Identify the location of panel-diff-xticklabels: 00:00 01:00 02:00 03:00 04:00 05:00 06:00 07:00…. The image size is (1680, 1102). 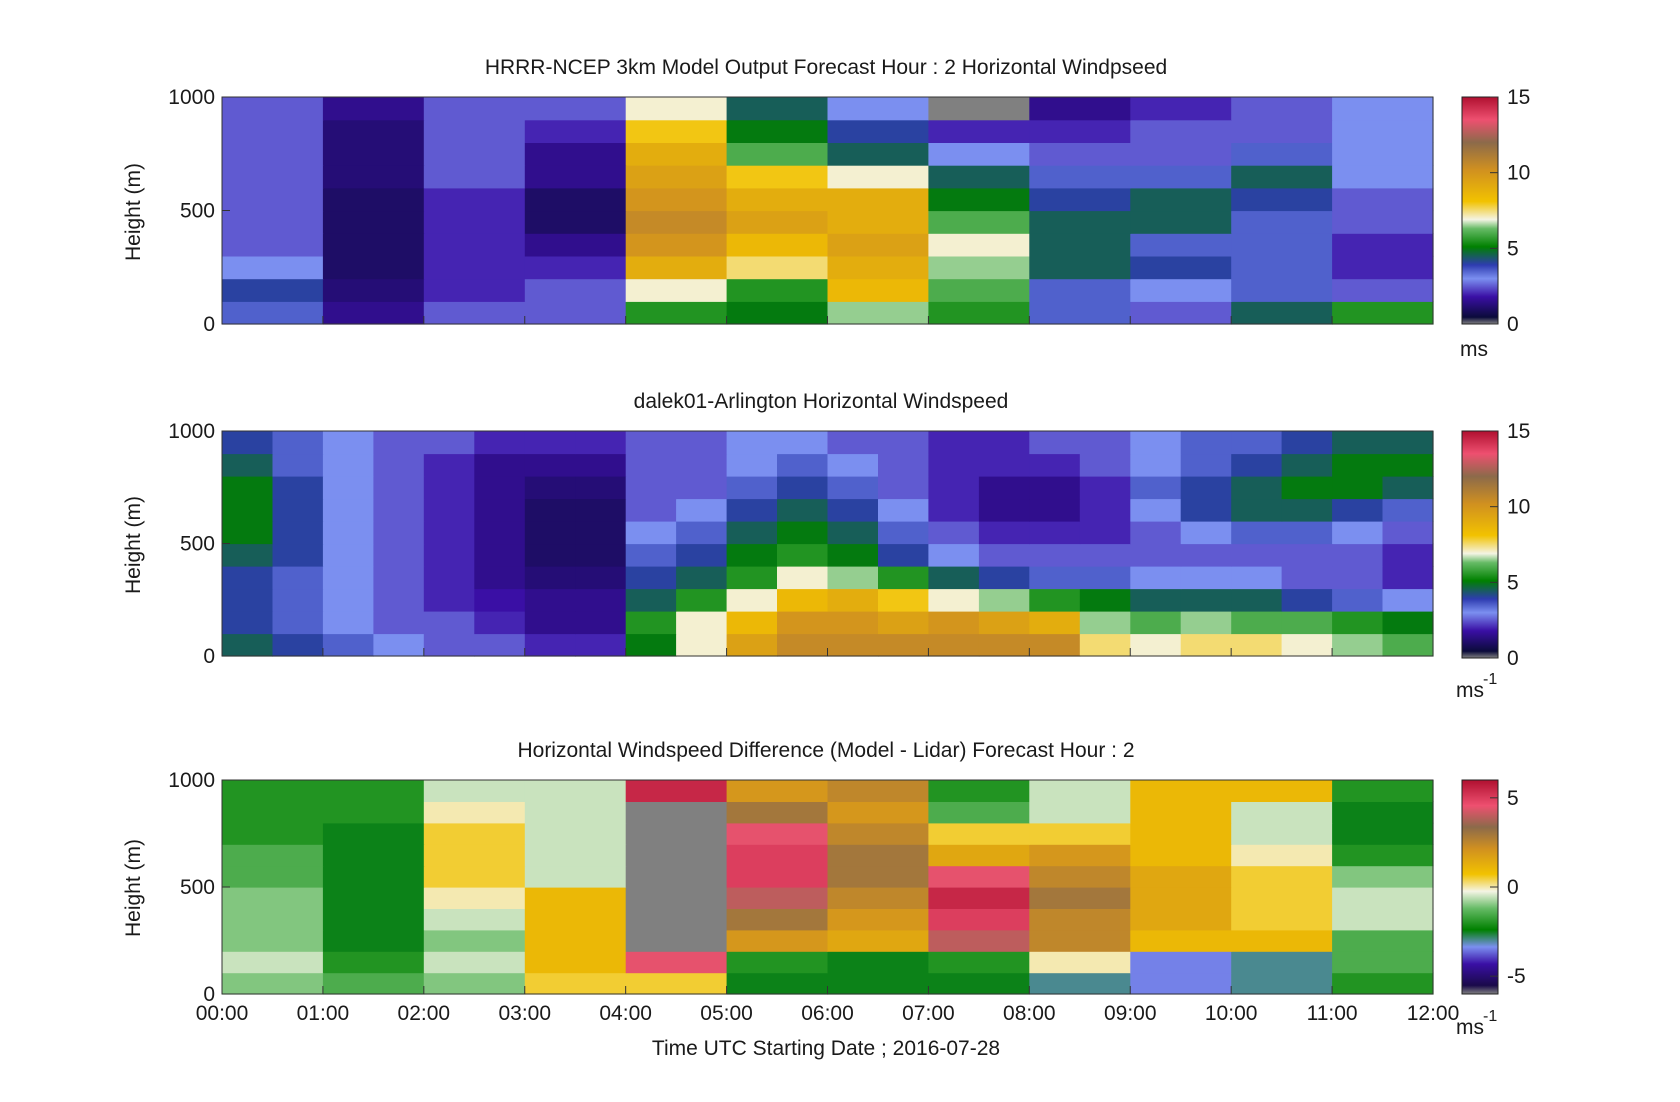
(828, 1013).